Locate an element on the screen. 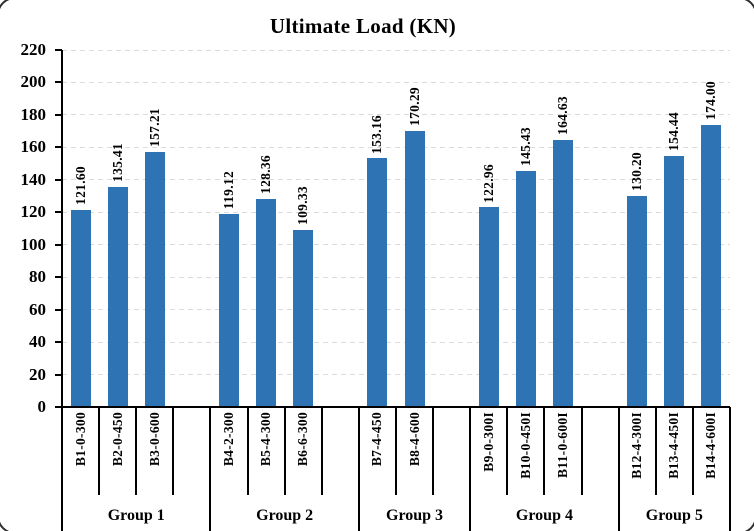  bar-value-label: 164.63 is located at coordinates (562, 115).